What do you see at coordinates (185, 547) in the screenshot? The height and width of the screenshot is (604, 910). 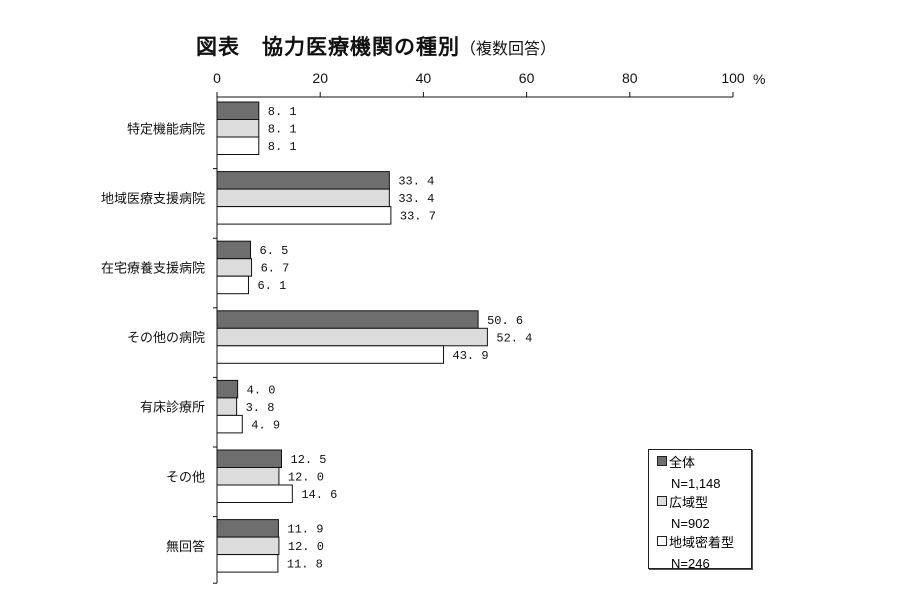 I see `category-label: 無回答` at bounding box center [185, 547].